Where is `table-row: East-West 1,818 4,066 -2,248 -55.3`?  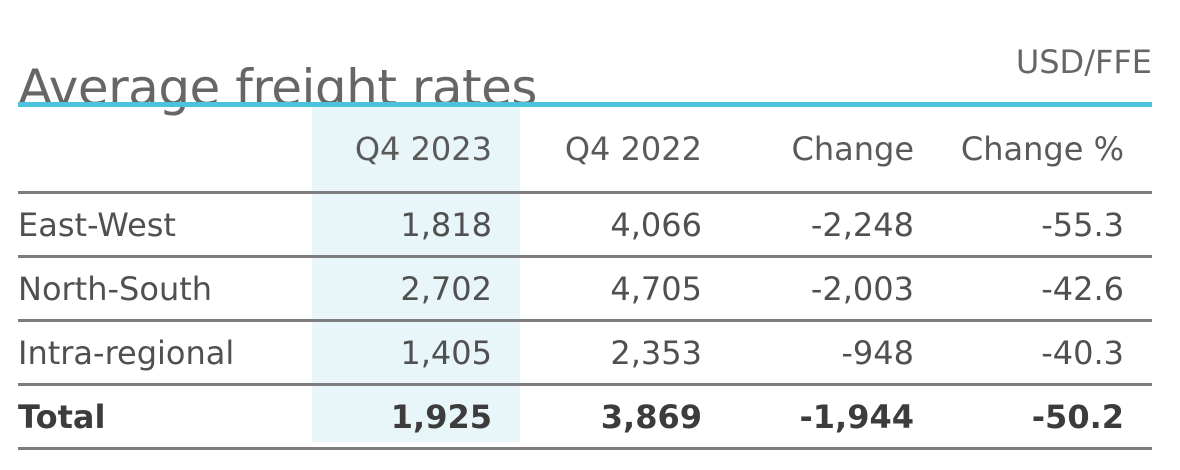 table-row: East-West 1,818 4,066 -2,248 -55.3 is located at coordinates (585, 225).